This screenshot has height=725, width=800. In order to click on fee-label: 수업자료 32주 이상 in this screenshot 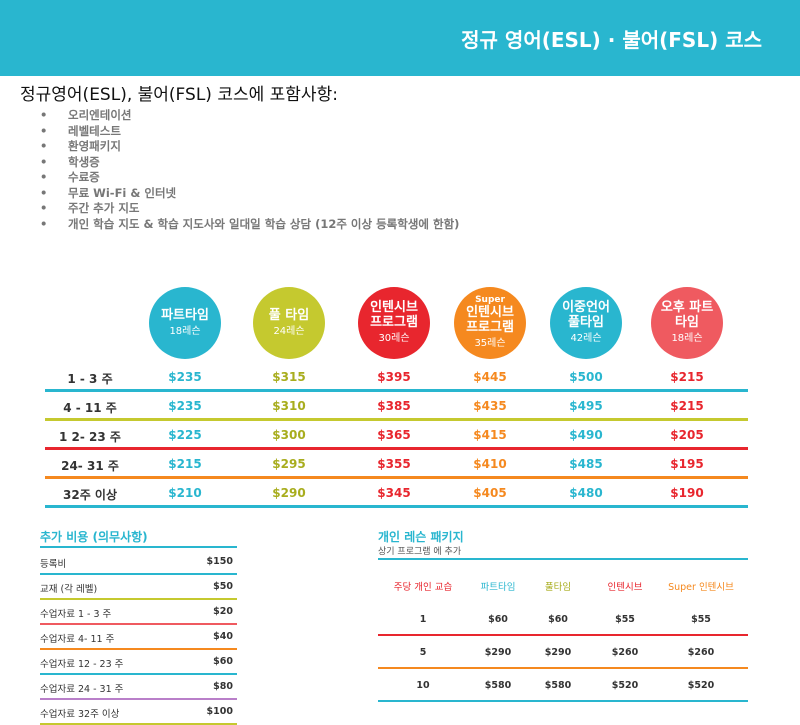, I will do `click(80, 714)`.